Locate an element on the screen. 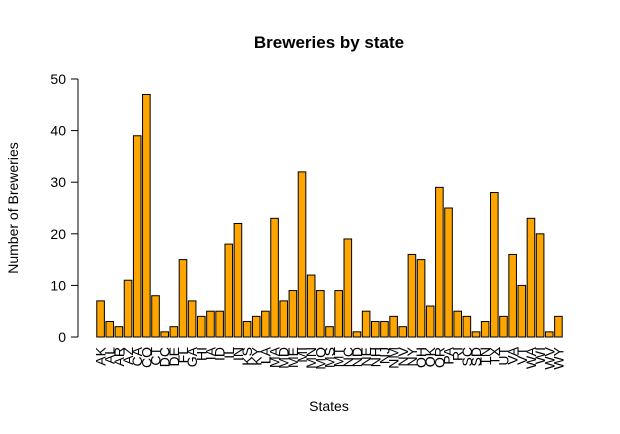 This screenshot has height=434, width=620. bar-ok is located at coordinates (430, 321).